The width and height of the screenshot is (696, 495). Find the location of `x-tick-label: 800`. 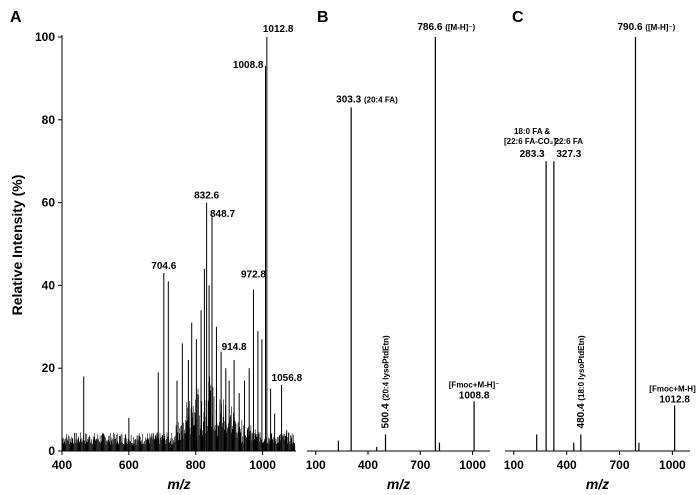

x-tick-label: 800 is located at coordinates (196, 465).